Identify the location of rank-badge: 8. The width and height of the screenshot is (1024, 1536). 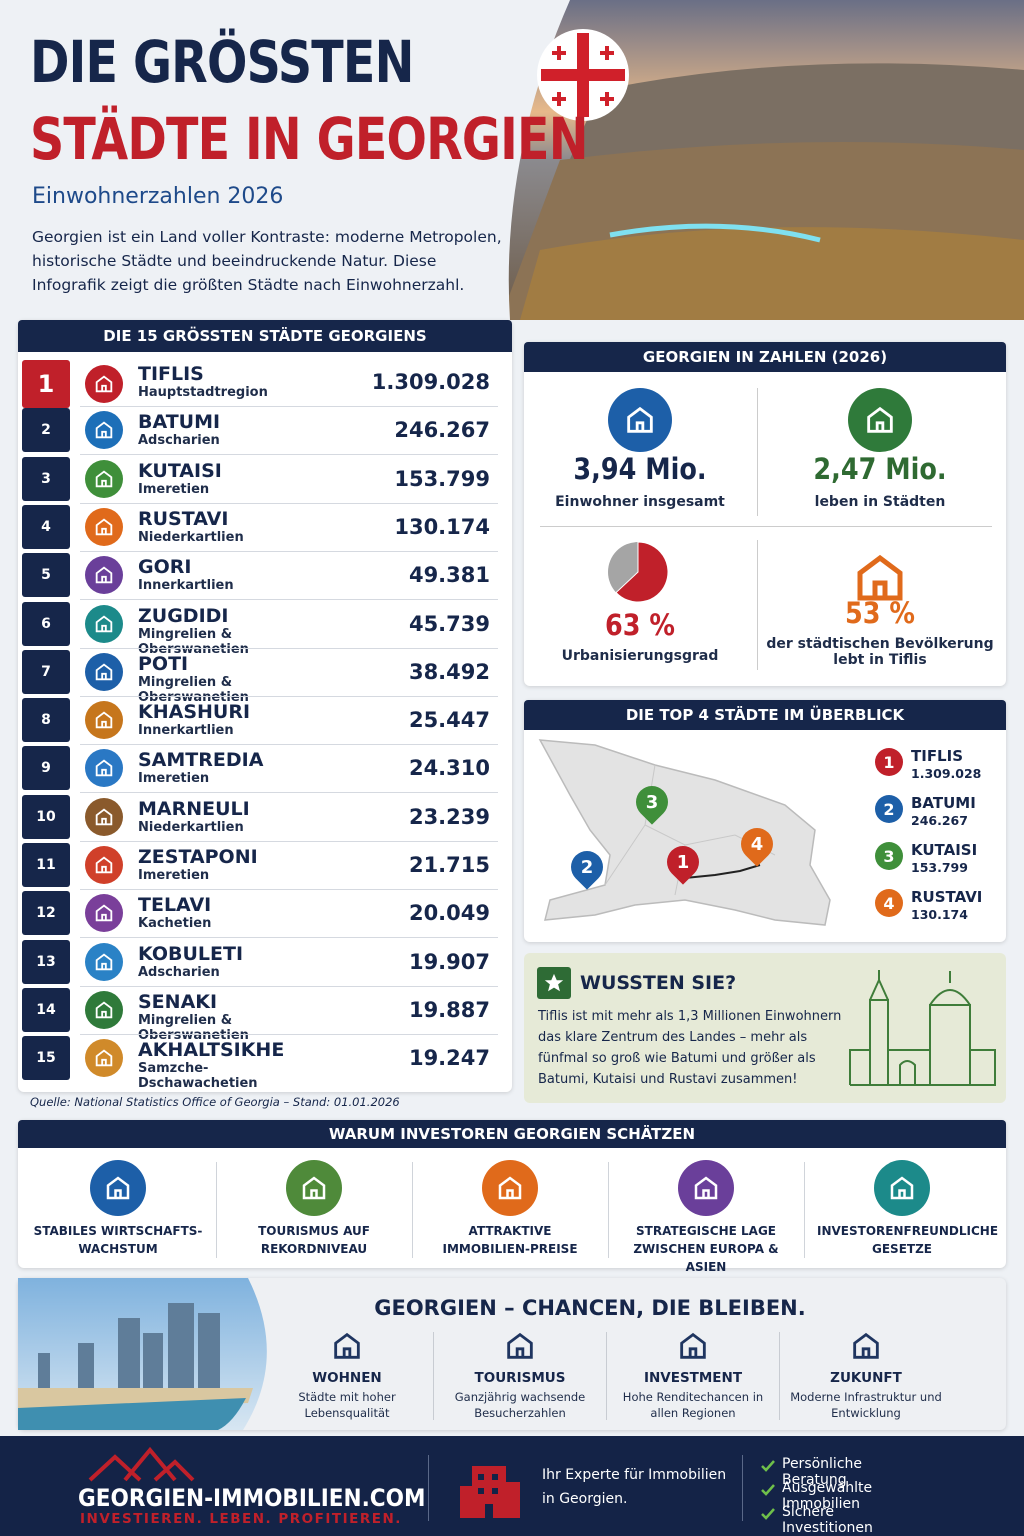
(46, 720).